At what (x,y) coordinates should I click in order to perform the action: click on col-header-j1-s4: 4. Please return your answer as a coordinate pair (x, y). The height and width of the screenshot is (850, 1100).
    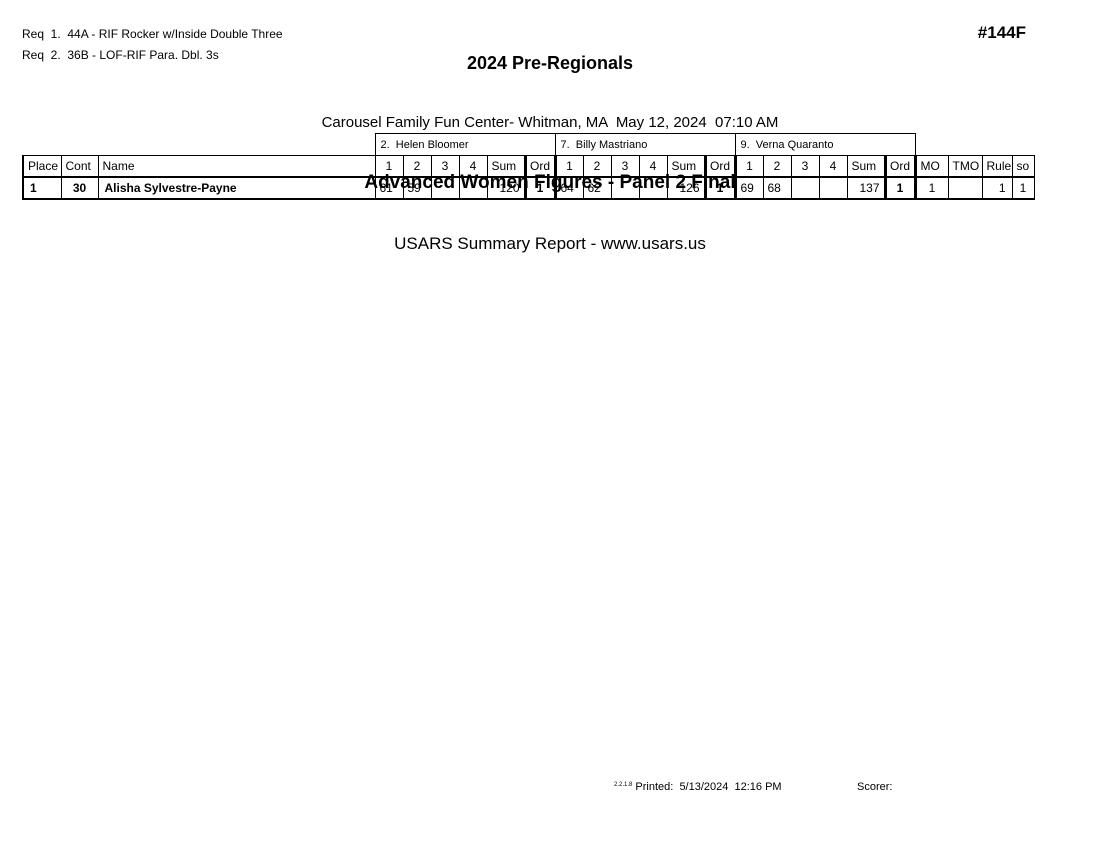
    Looking at the image, I should click on (473, 166).